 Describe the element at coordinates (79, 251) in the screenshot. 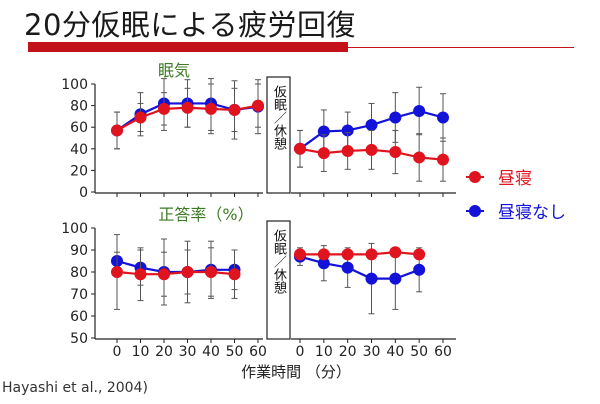

I see `y-tick-label: 90` at that location.